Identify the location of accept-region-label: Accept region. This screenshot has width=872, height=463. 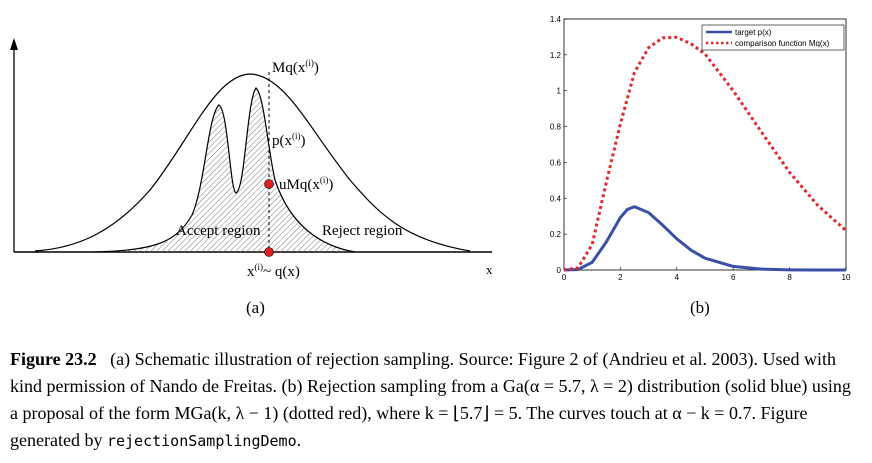
(218, 231).